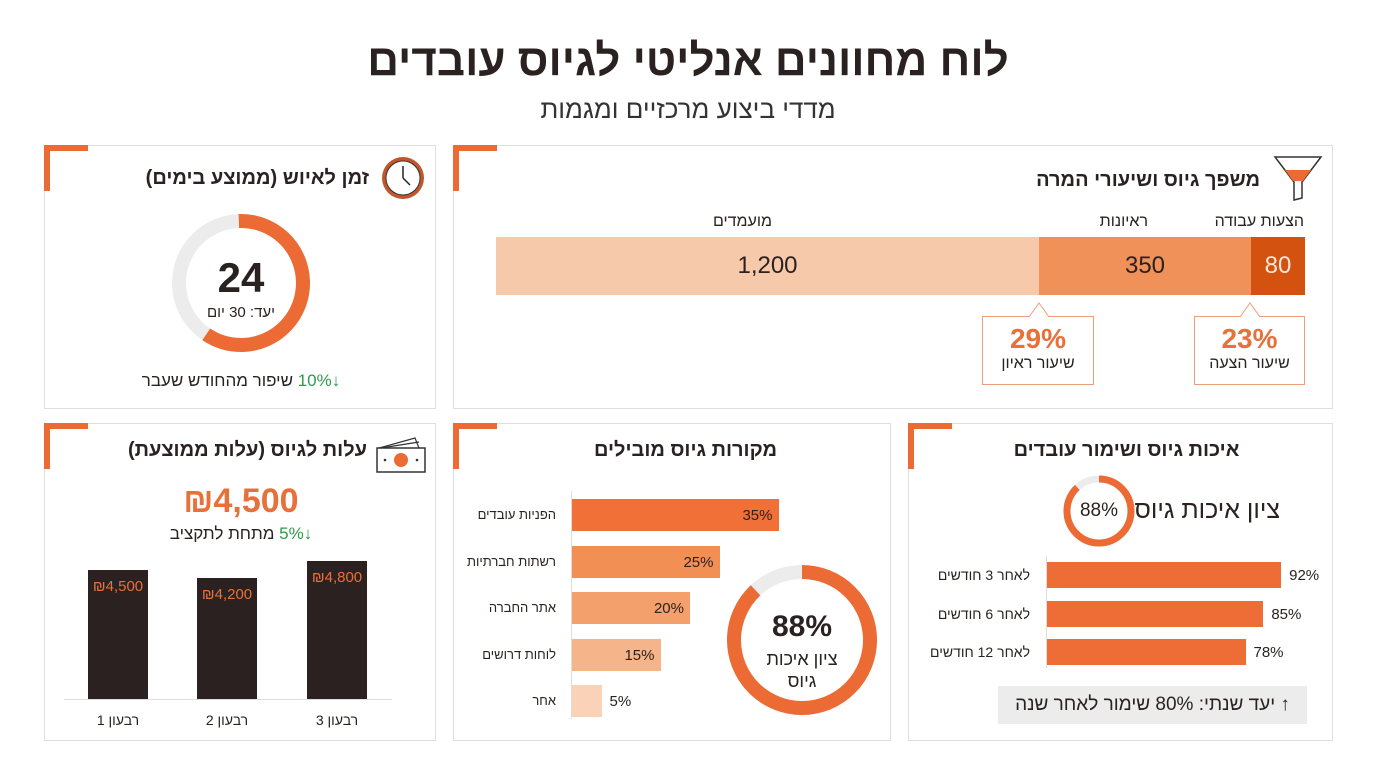 The image size is (1376, 768). I want to click on x-axis-label: רבעון 2, so click(227, 720).